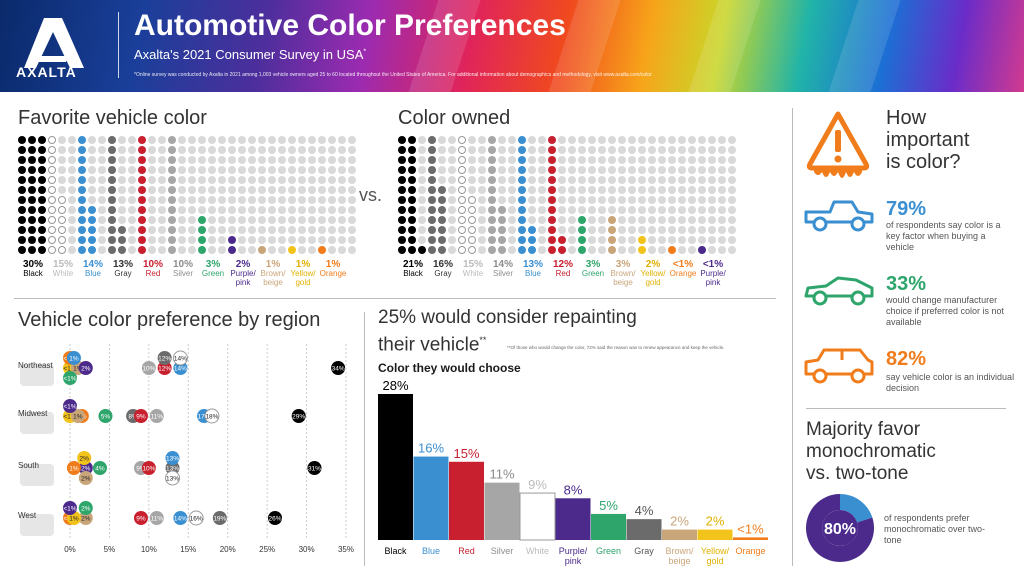 The image size is (1024, 576). Describe the element at coordinates (644, 510) in the screenshot. I see `bar-value-label: 4%` at that location.